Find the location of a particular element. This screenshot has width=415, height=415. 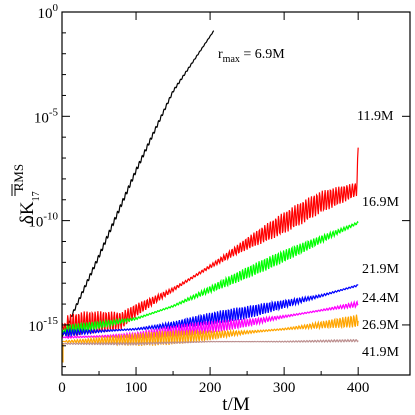

y-axis-label-base: δK is located at coordinates (27, 212).